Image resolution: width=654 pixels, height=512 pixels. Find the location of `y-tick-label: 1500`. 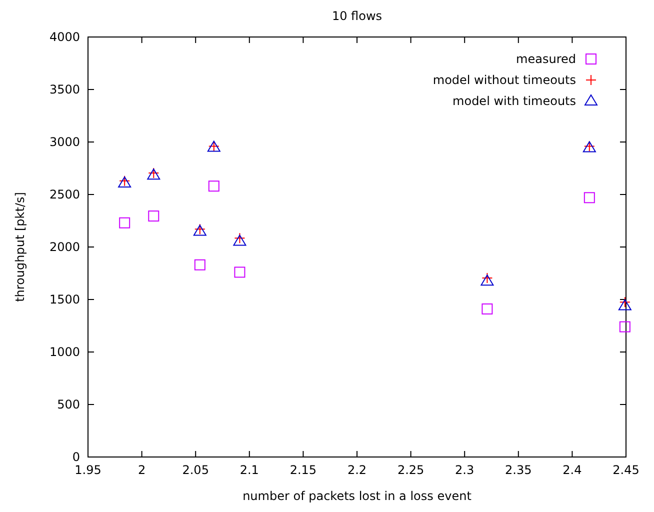

y-tick-label: 1500 is located at coordinates (64, 299).